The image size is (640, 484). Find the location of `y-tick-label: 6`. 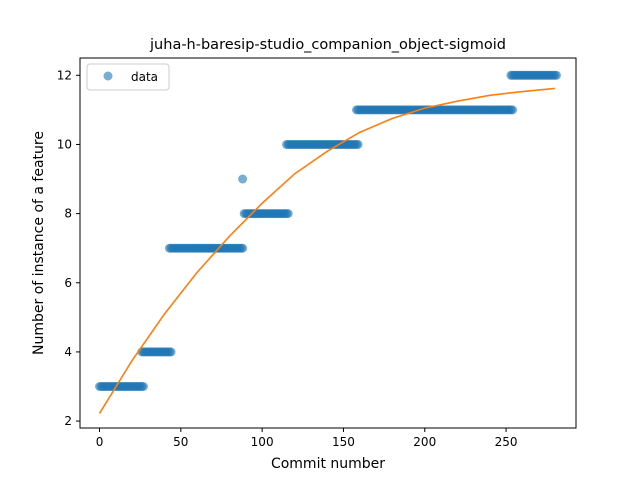

y-tick-label: 6 is located at coordinates (68, 283).